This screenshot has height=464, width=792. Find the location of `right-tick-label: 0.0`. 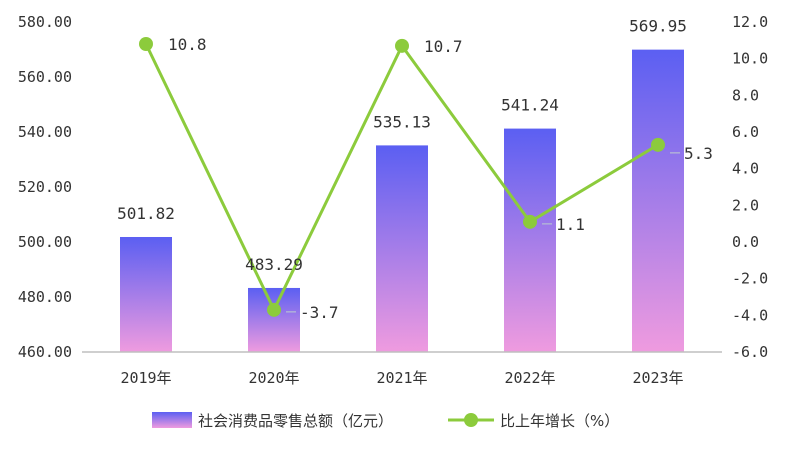

right-tick-label: 0.0 is located at coordinates (745, 242).